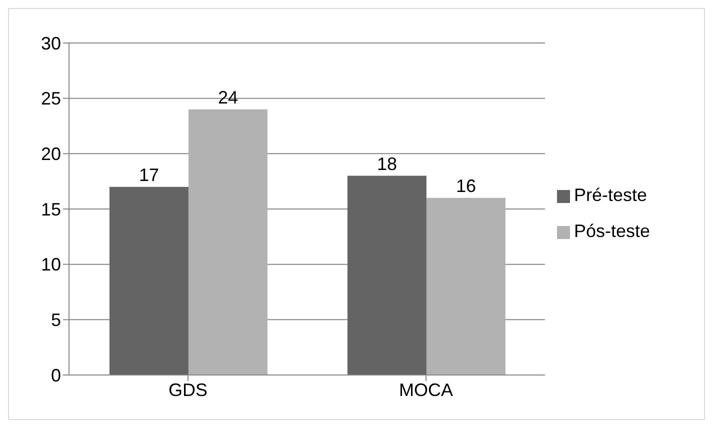 The image size is (713, 428). Describe the element at coordinates (50, 154) in the screenshot. I see `y-tick-label: 20` at that location.